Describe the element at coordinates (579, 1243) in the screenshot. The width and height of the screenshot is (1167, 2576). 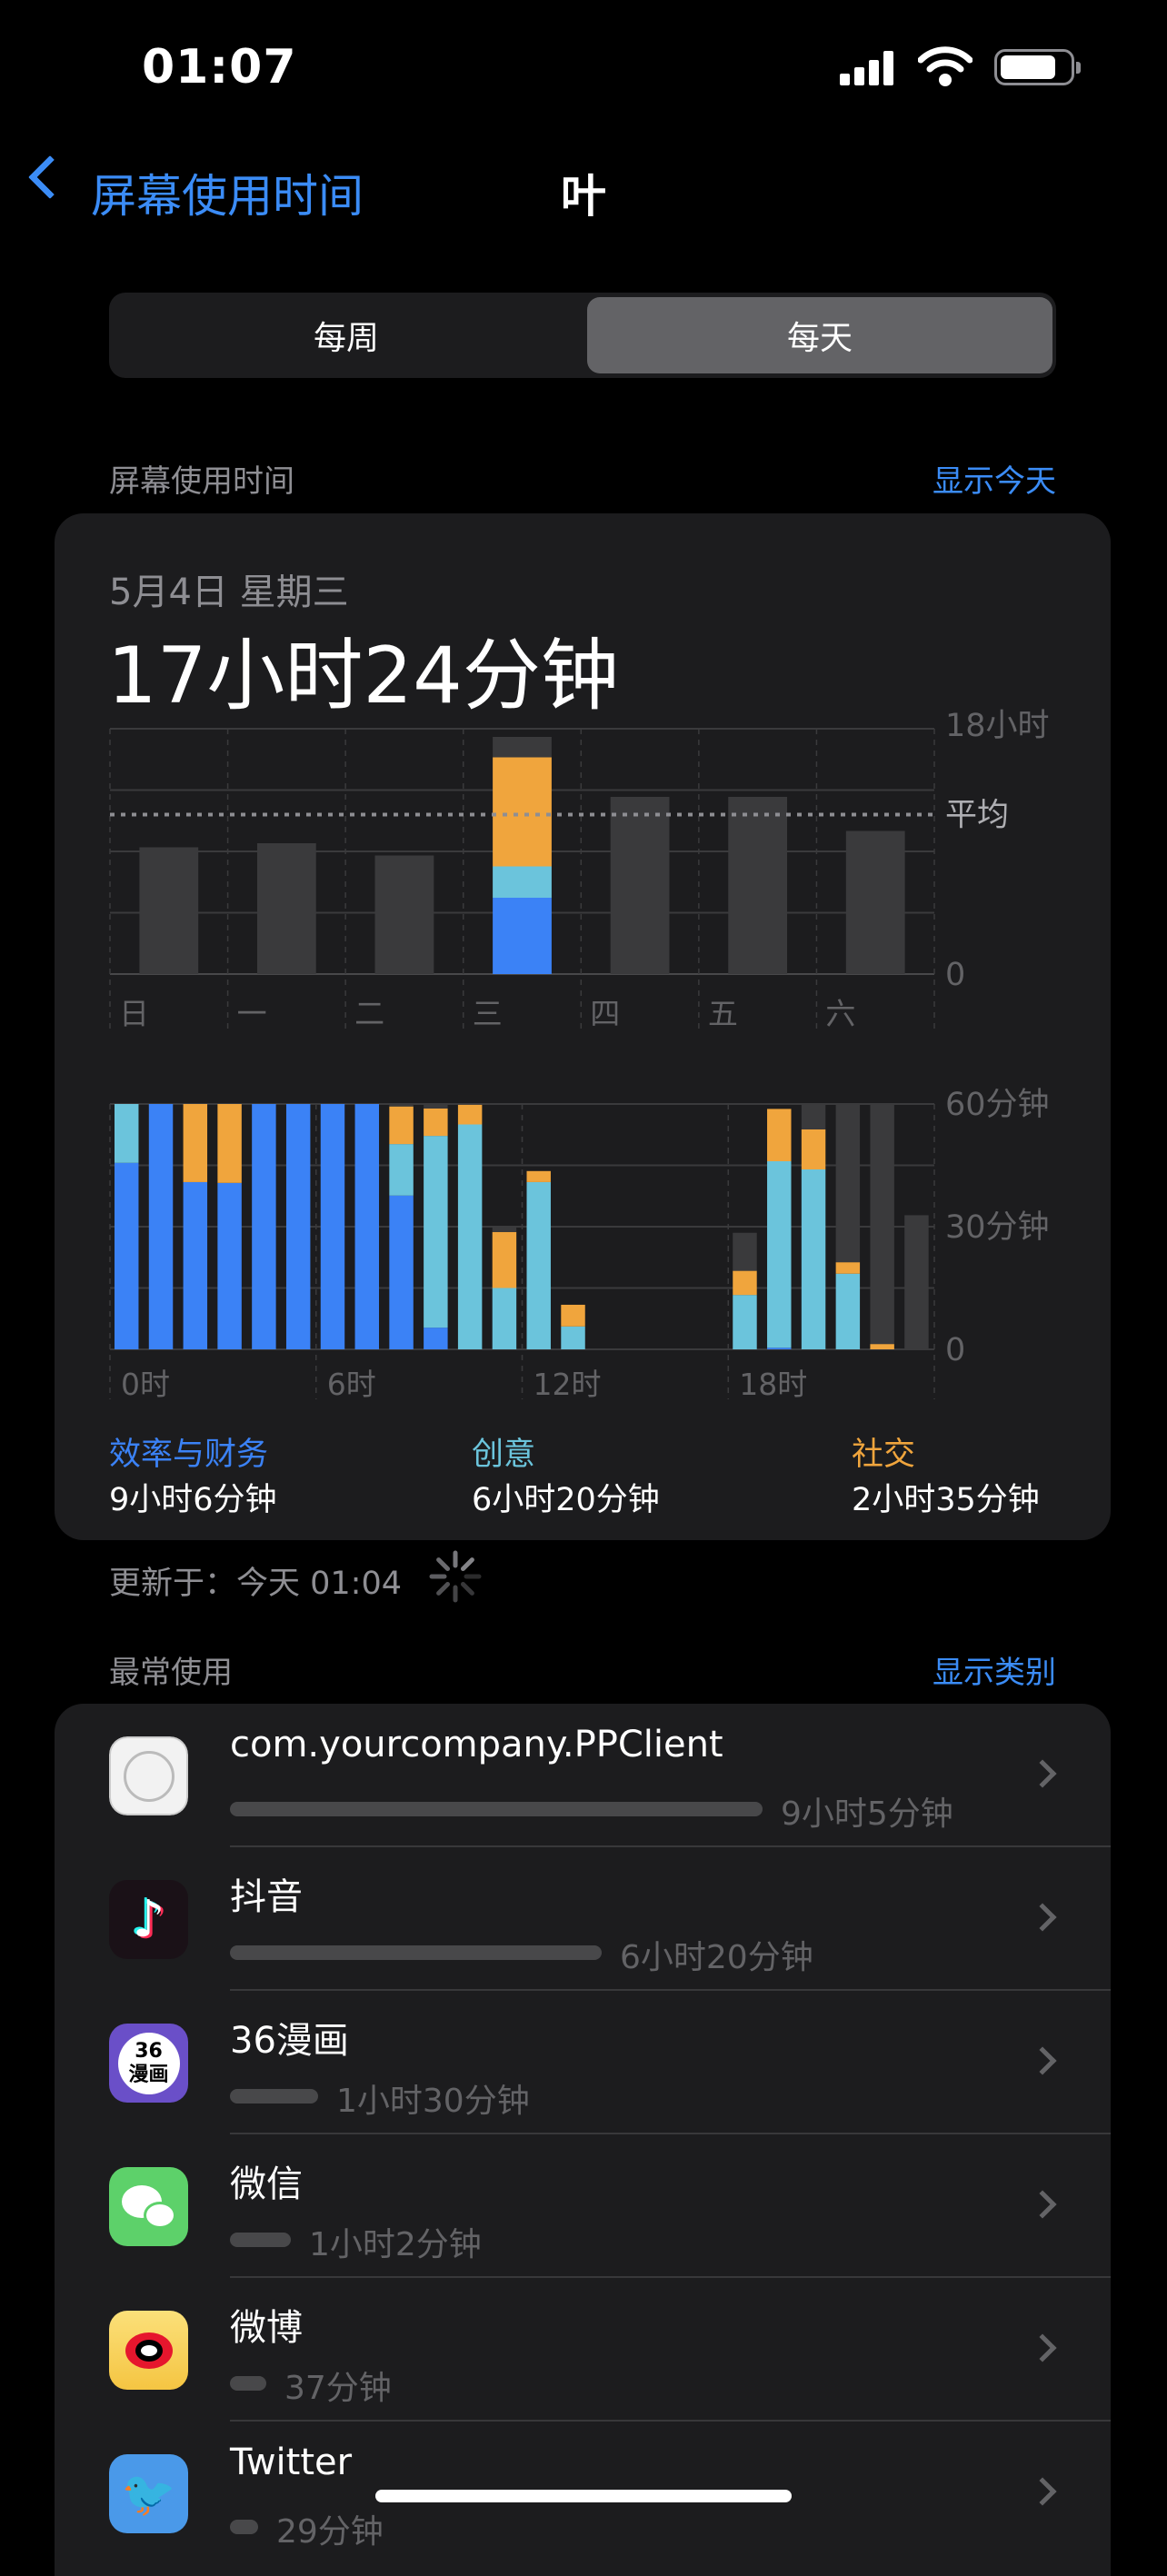
I see `hourly-chart: 0时 6时 12时 18时 60分钟 30分钟 0` at that location.